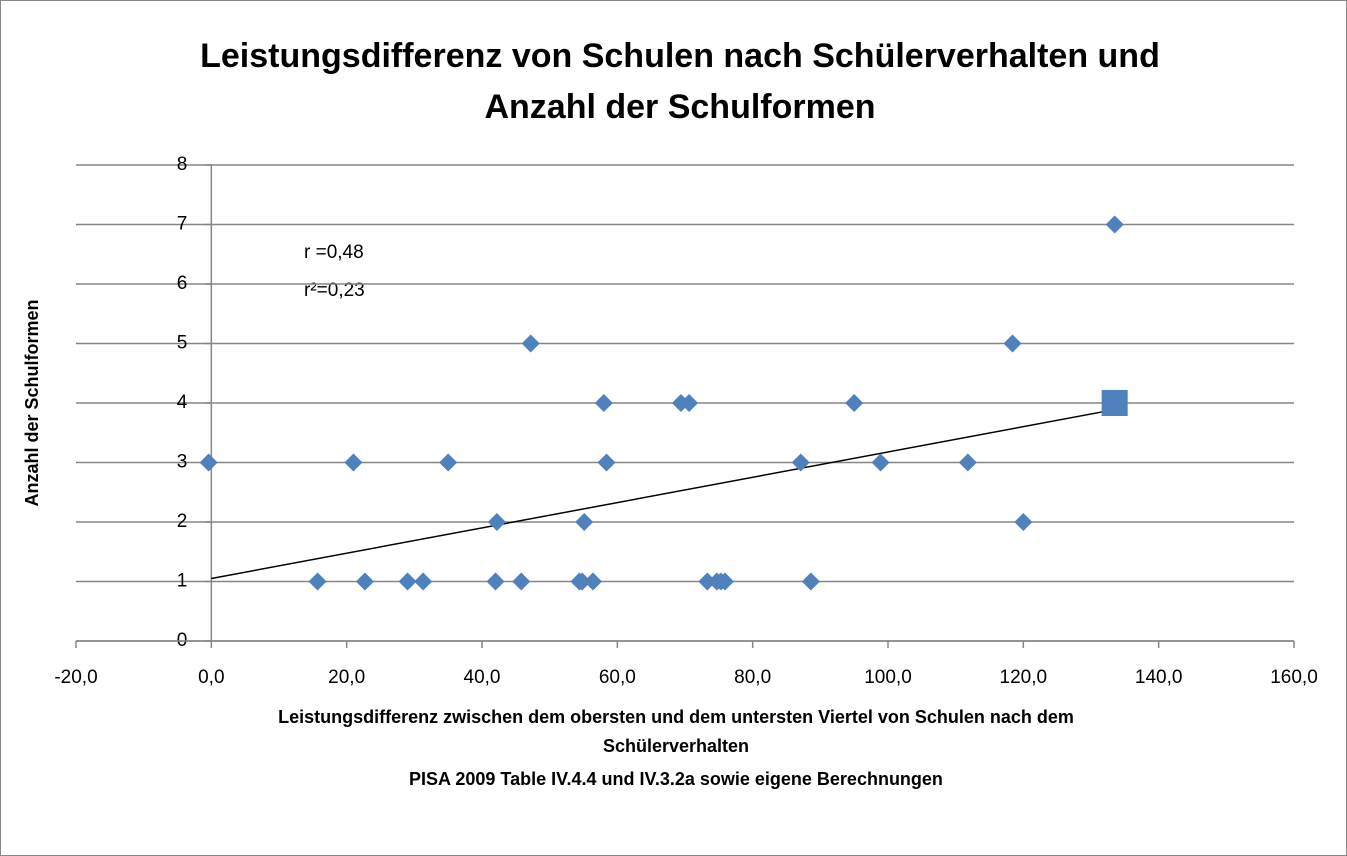  I want to click on x-tick-label: 60,0, so click(617, 677).